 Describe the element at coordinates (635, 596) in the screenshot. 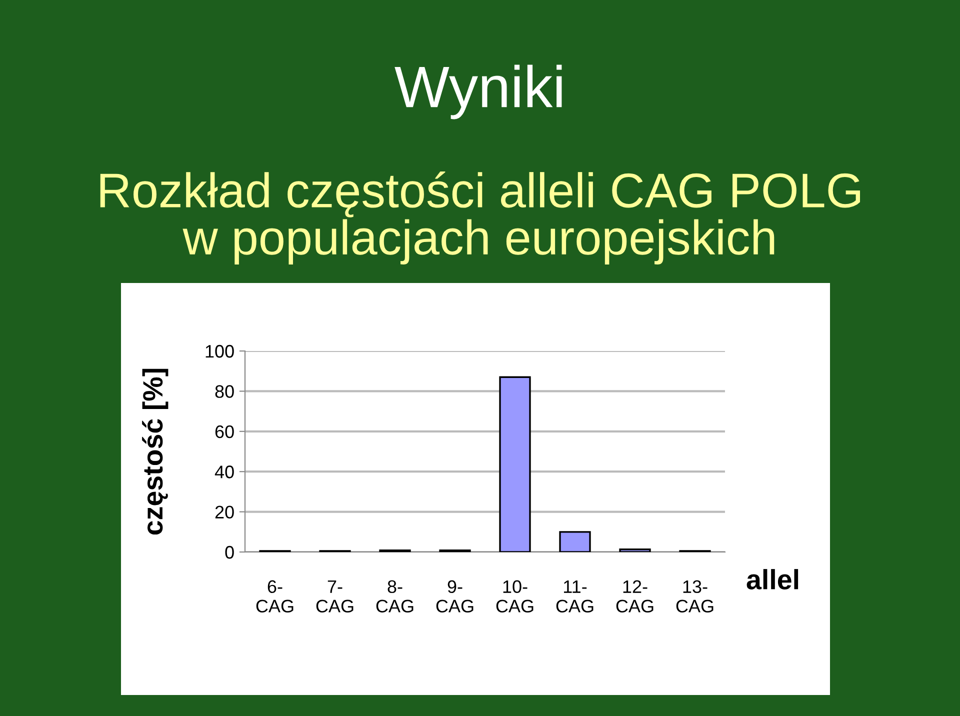

I see `x-tick-label: 12- CAG` at that location.